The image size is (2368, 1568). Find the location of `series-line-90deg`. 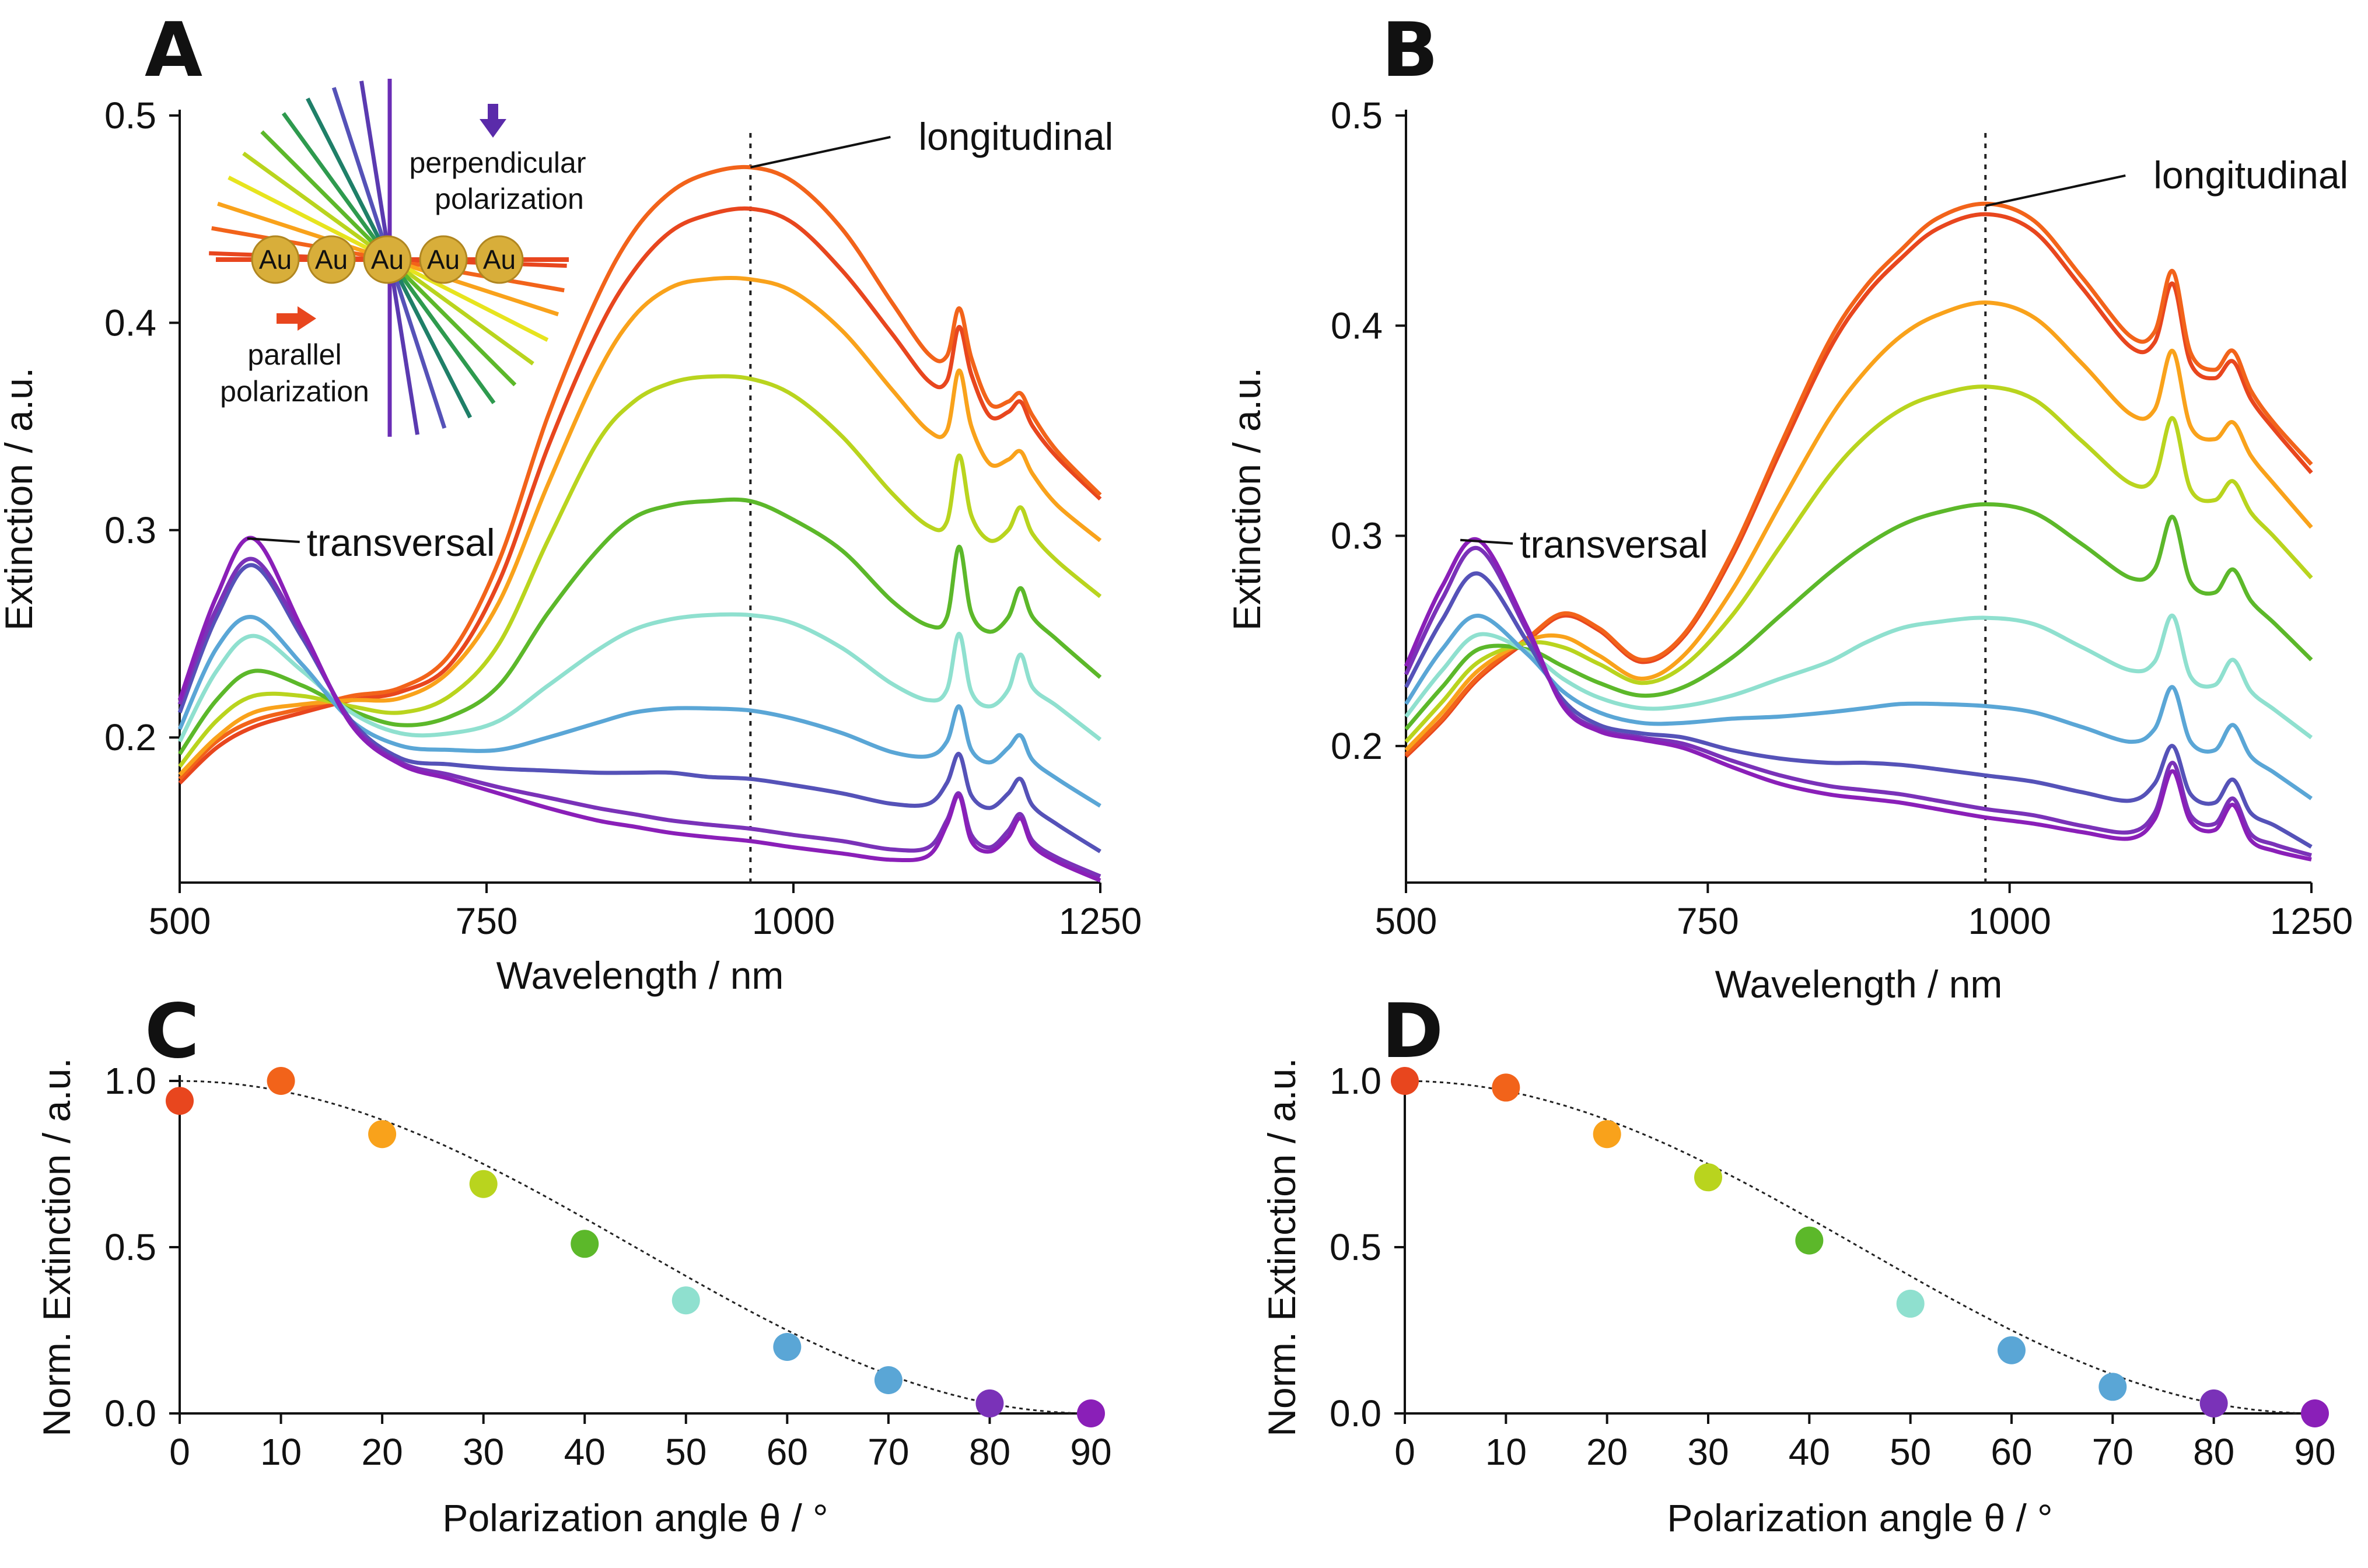

series-line-90deg is located at coordinates (1858, 699).